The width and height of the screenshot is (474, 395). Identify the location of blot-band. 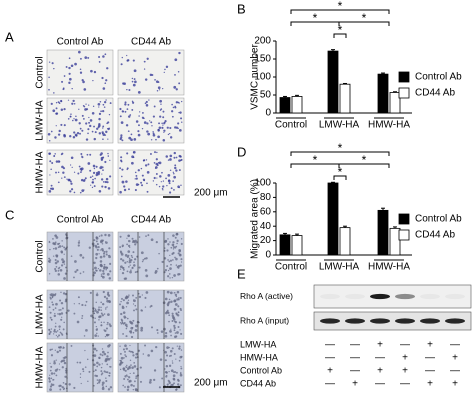
(380, 296).